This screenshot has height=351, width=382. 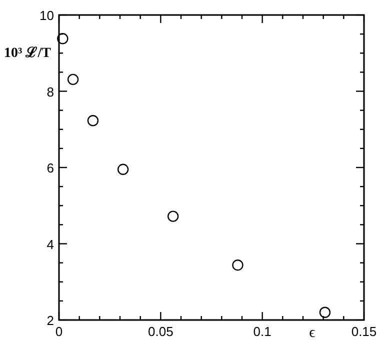 I want to click on x-tick-label: 0.15, so click(x=364, y=331).